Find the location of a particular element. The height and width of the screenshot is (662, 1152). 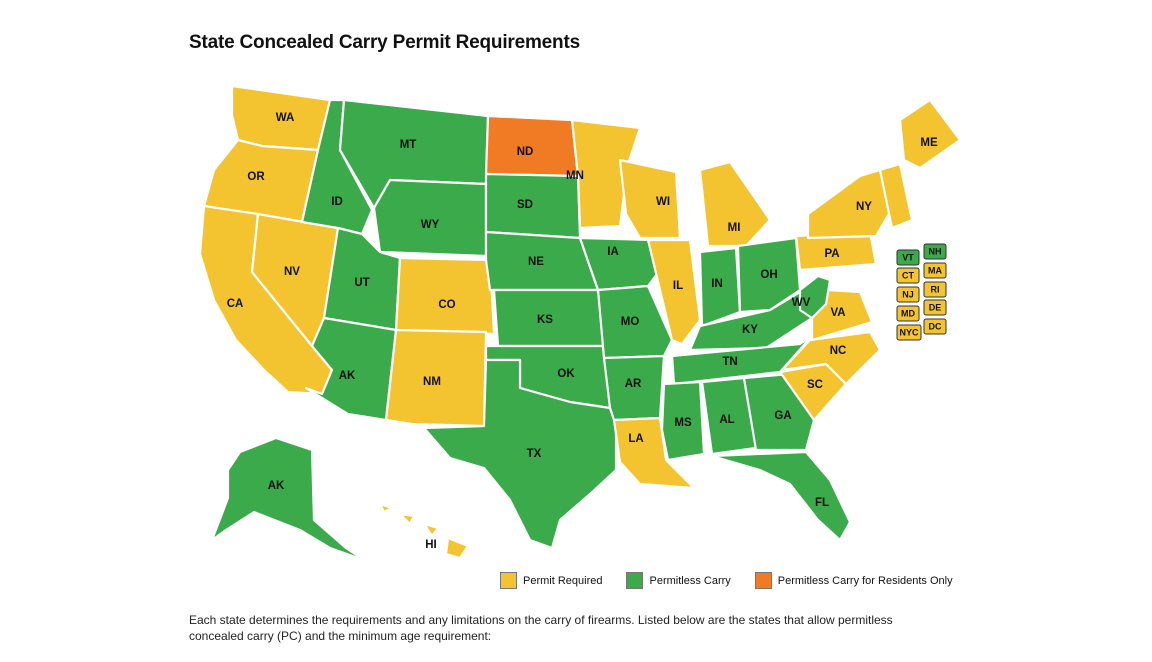

legend-item-permit-required: Permit Required is located at coordinates (551, 580).